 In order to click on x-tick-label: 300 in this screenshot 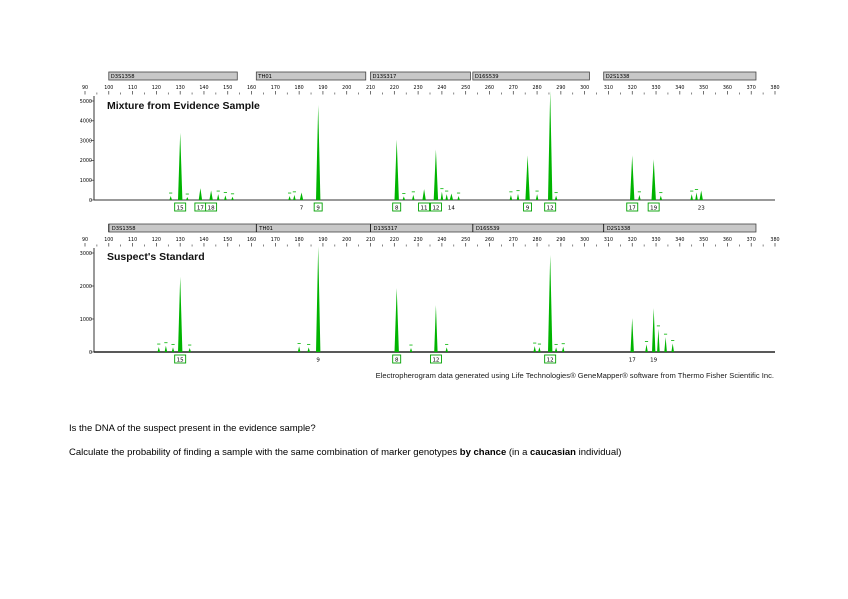, I will do `click(584, 88)`.